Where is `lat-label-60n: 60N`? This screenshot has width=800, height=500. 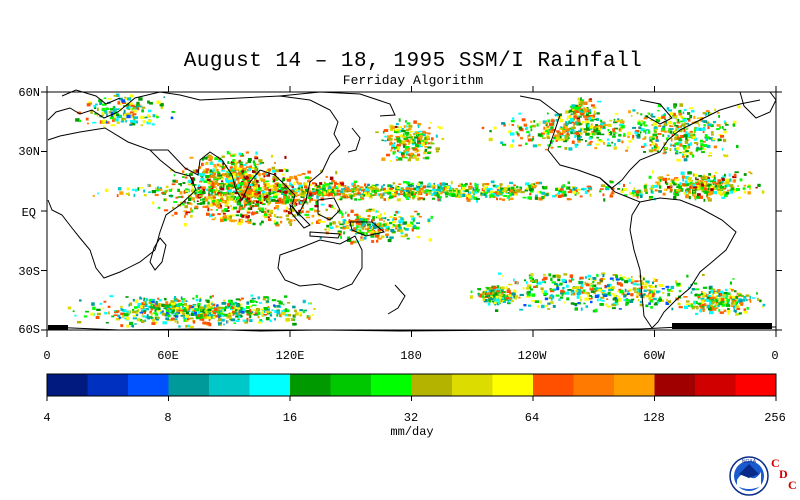 lat-label-60n: 60N is located at coordinates (29, 93).